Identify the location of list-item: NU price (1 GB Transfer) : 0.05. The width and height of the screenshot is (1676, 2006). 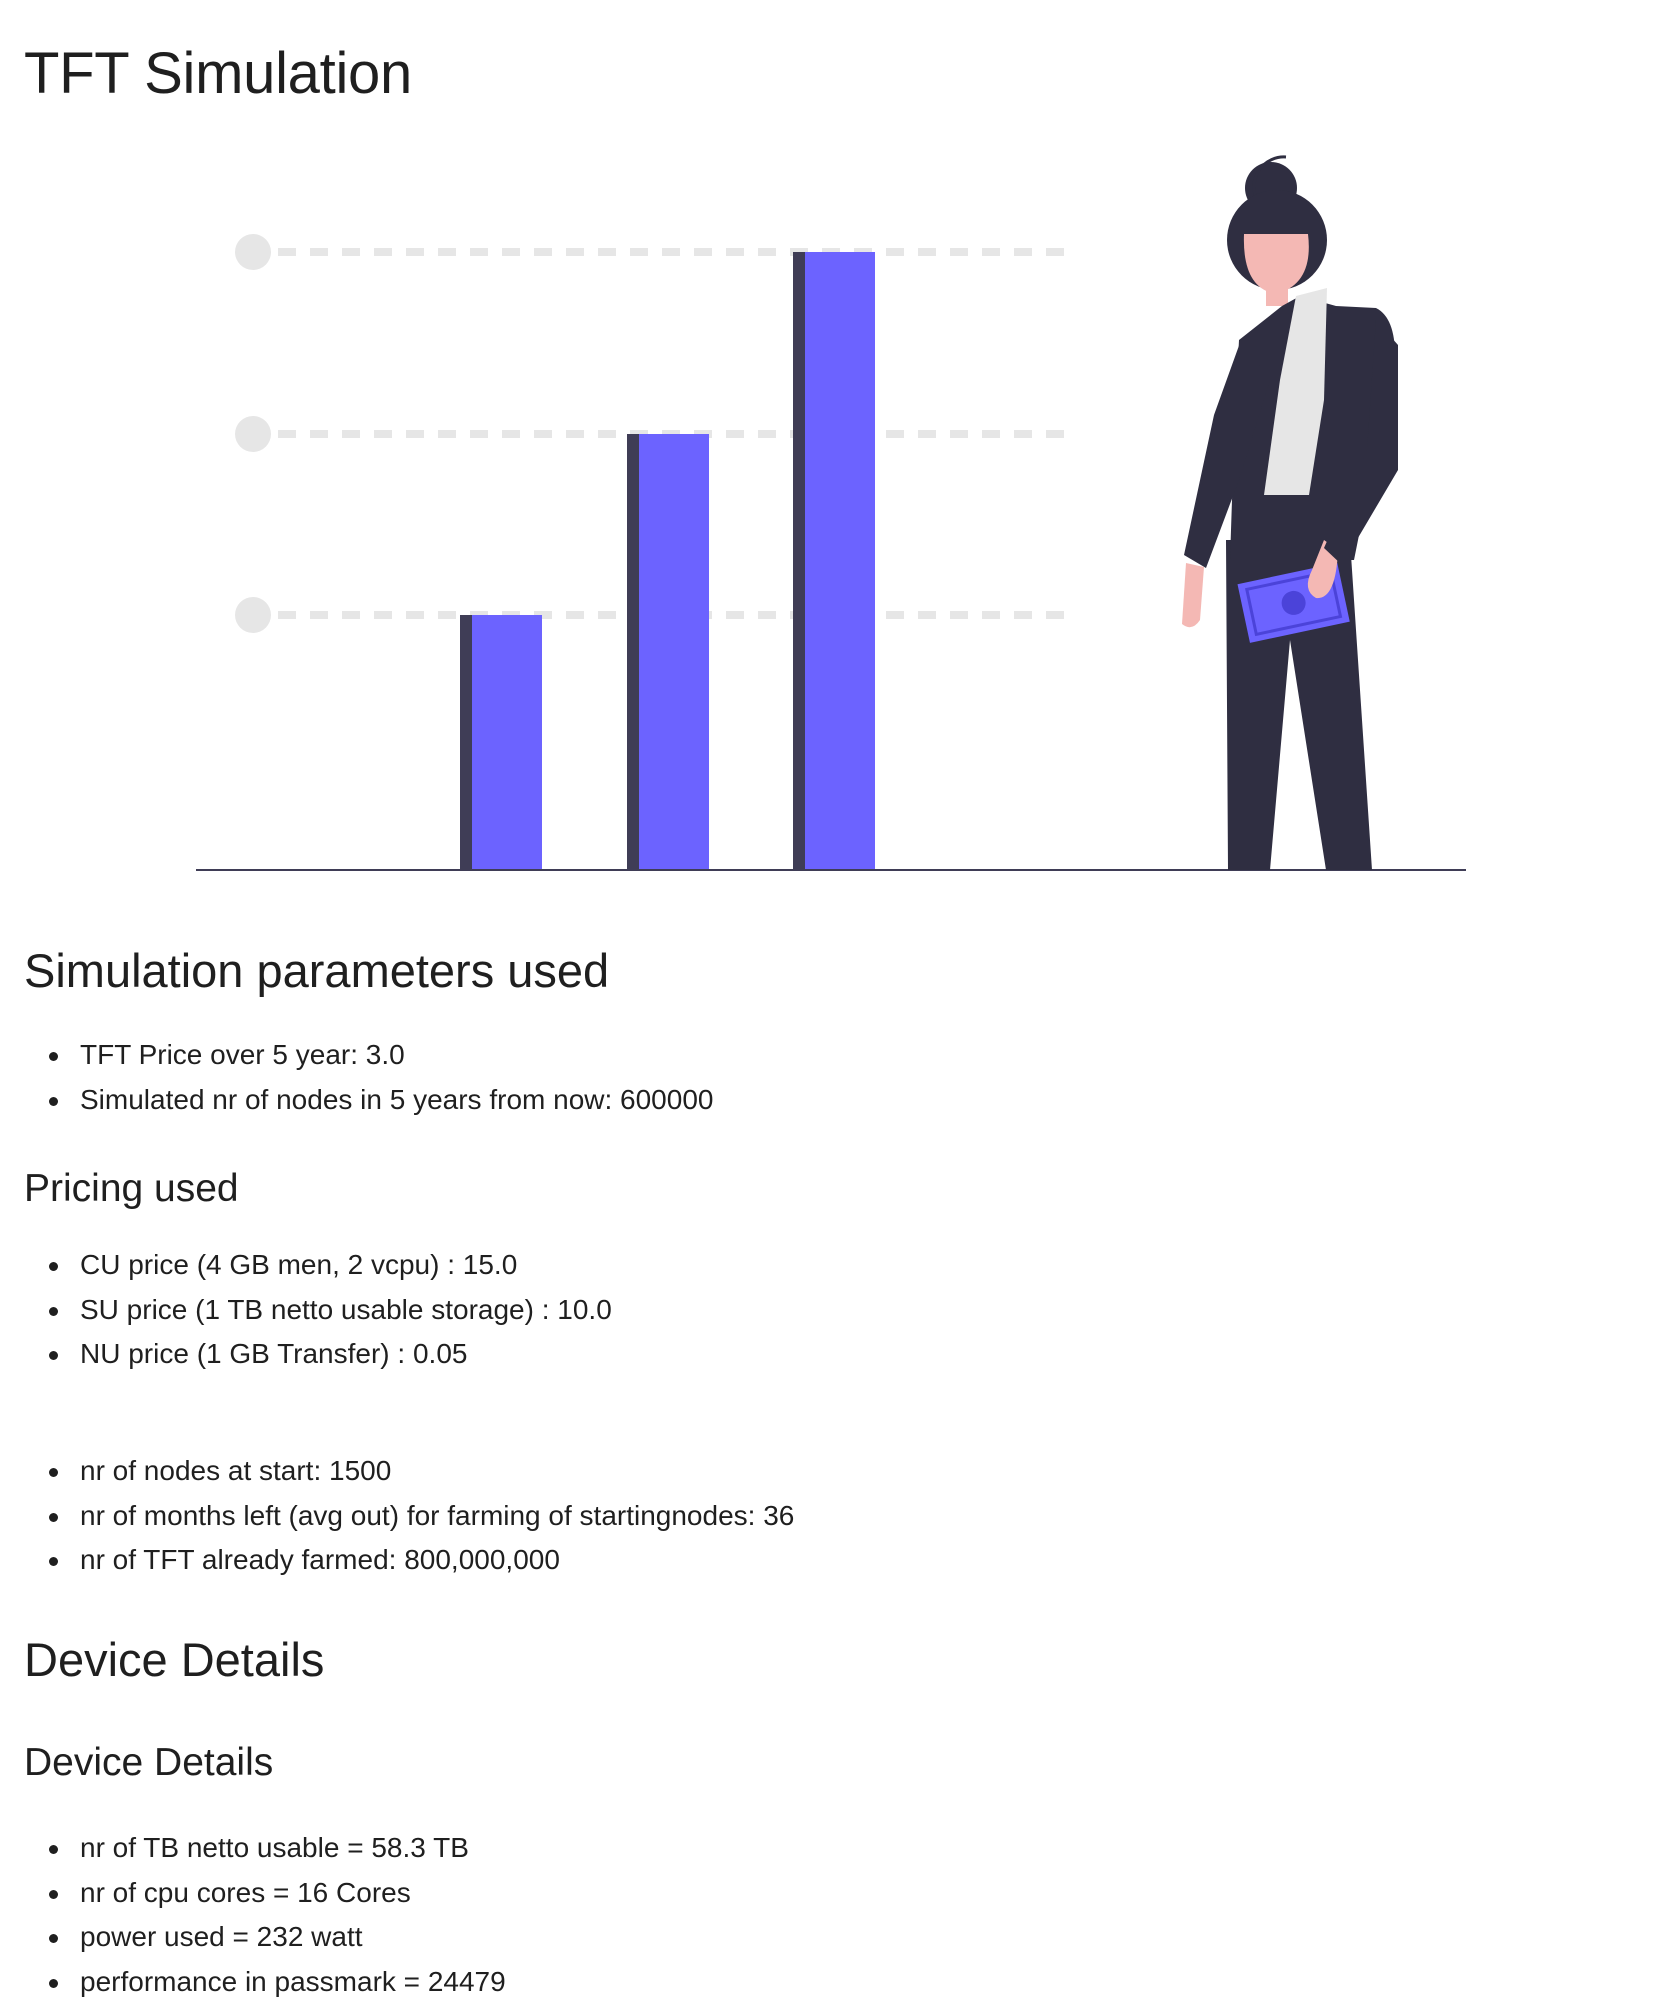
(330, 1354).